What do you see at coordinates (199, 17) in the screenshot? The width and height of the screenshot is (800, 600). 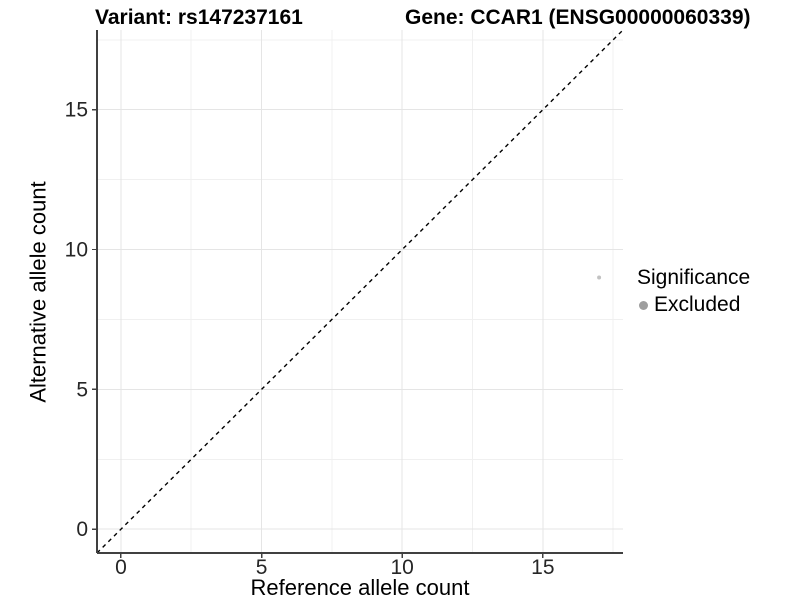 I see `plot-title-variant: Variant: rs147237161` at bounding box center [199, 17].